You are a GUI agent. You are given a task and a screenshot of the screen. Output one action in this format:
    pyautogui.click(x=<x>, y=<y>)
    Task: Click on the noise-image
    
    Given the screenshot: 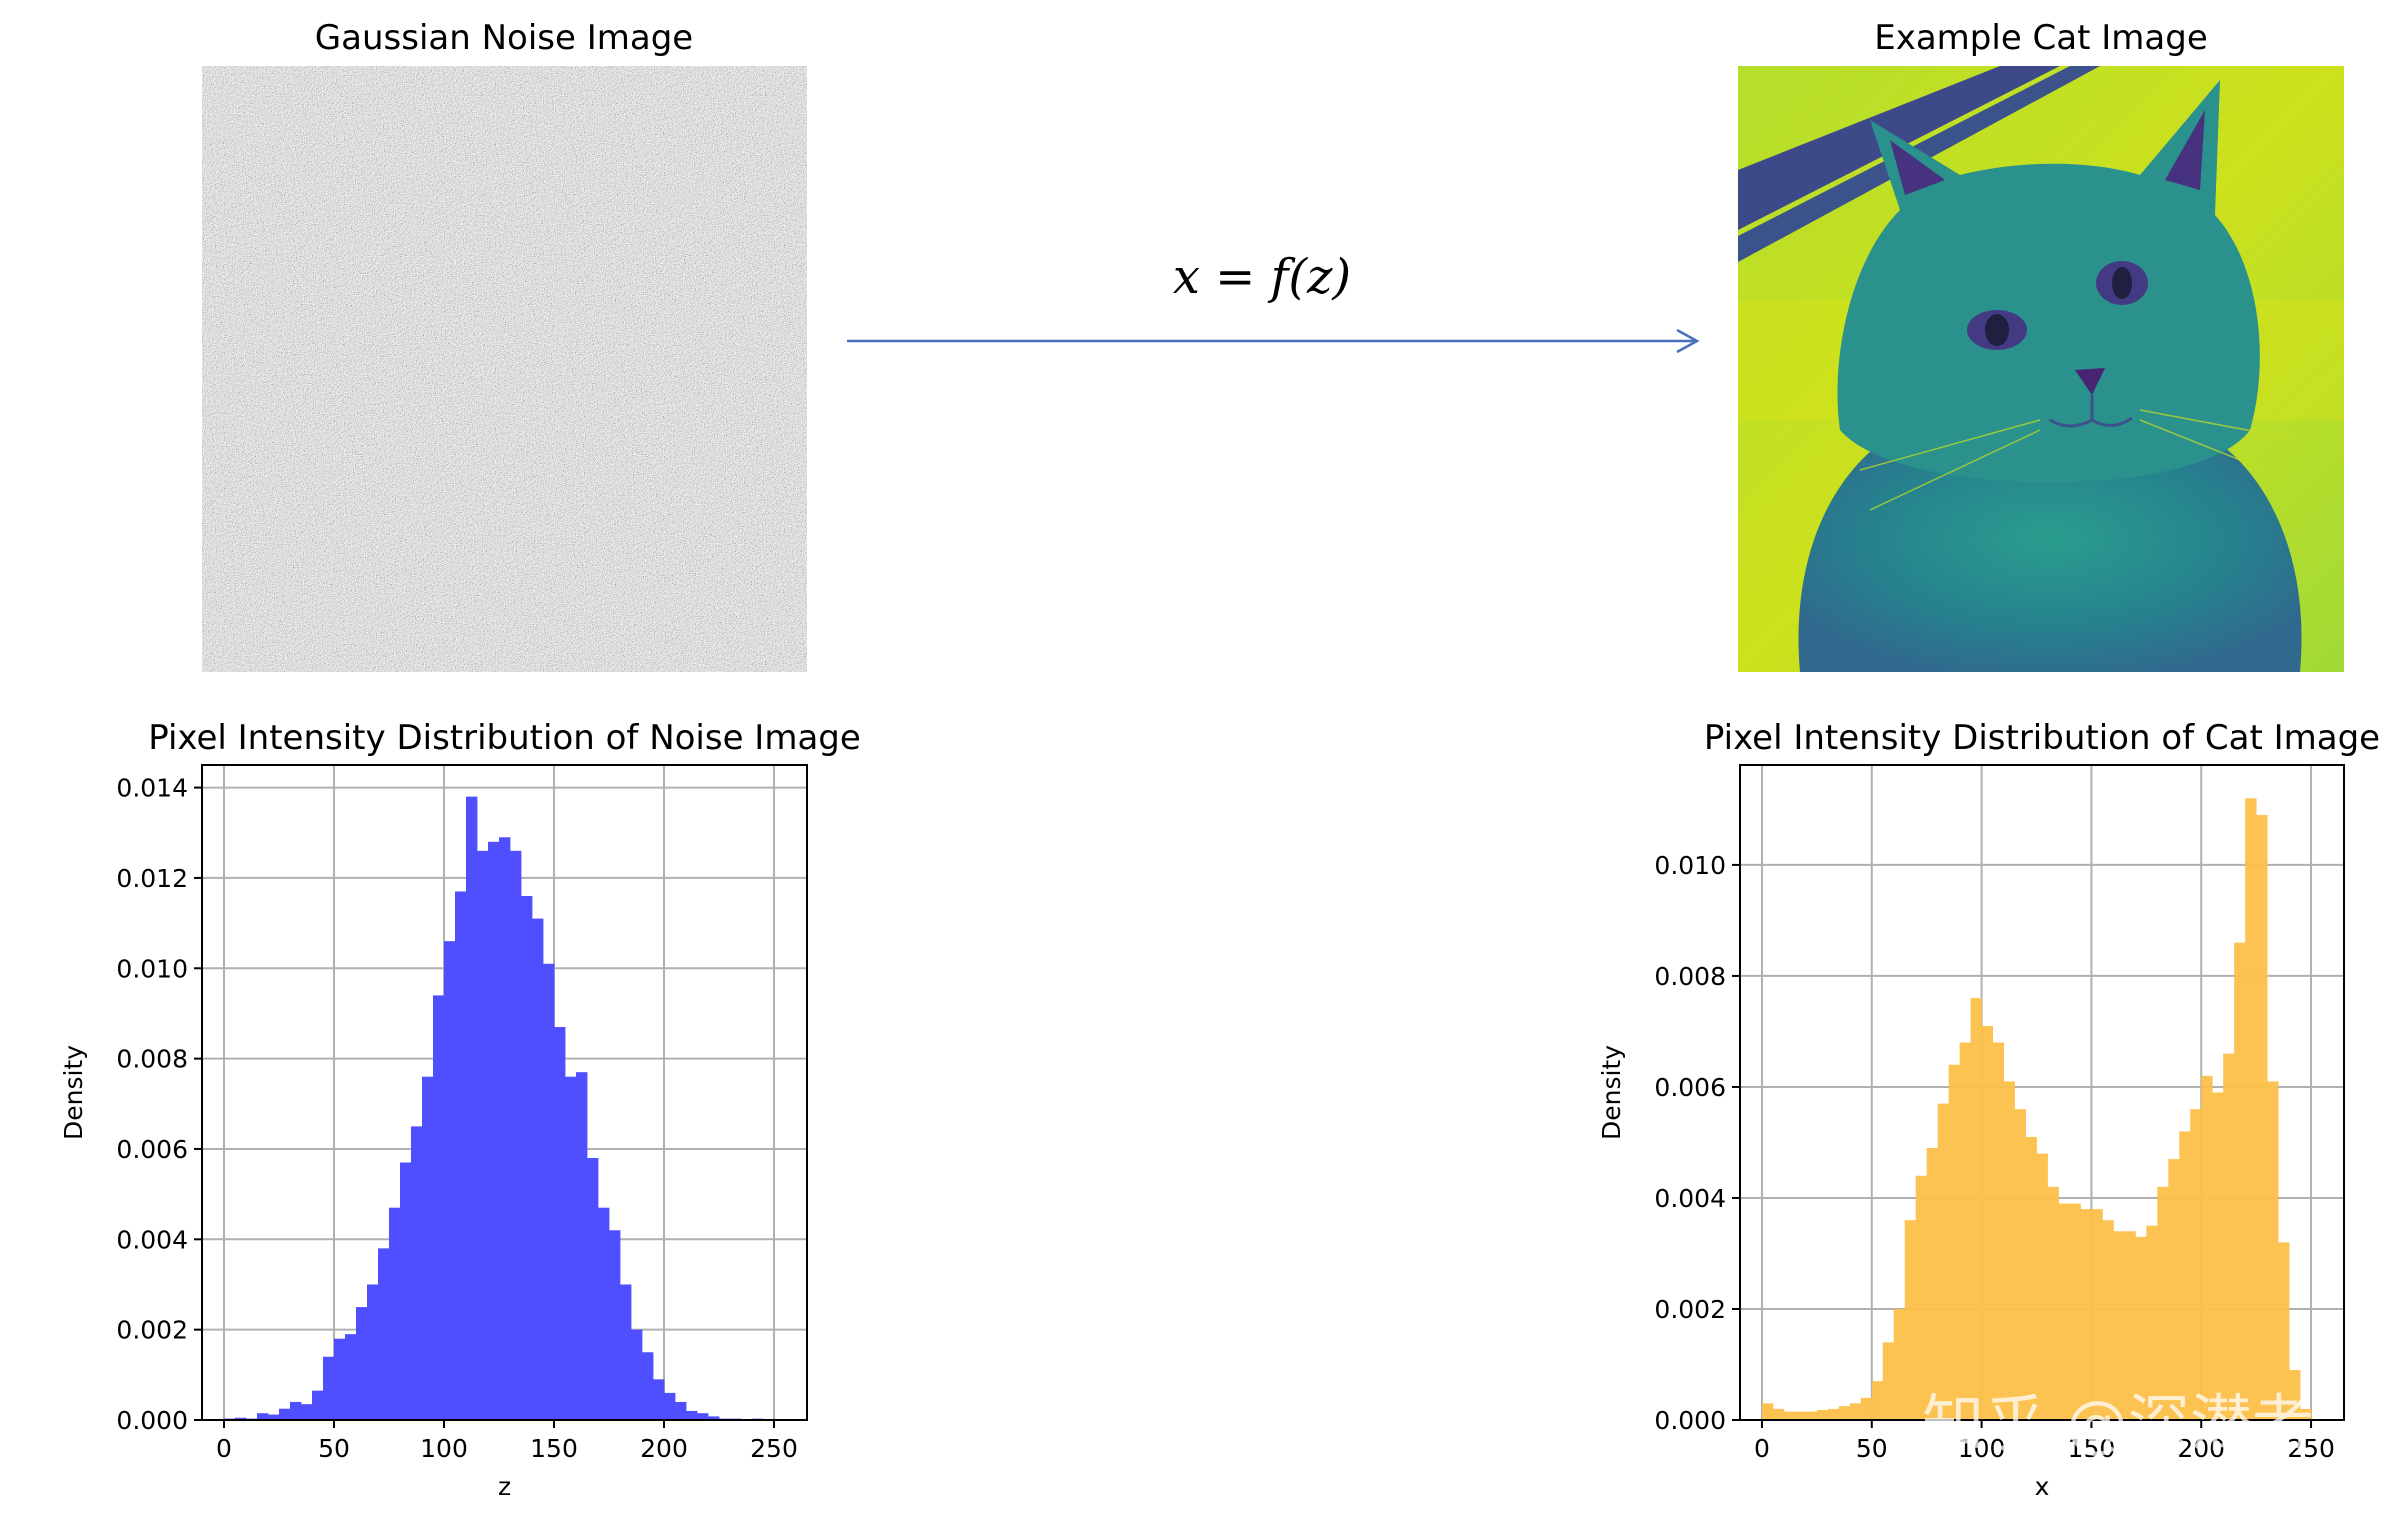 What is the action you would take?
    pyautogui.click(x=504, y=369)
    